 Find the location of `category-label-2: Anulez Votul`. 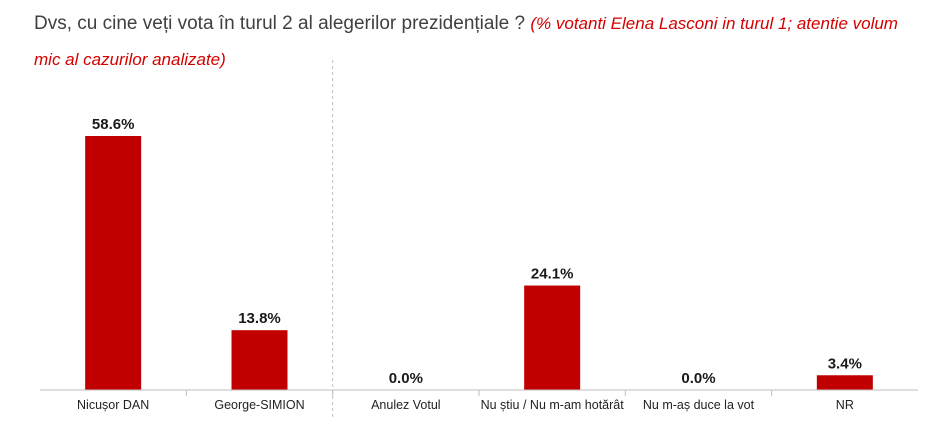

category-label-2: Anulez Votul is located at coordinates (406, 405).